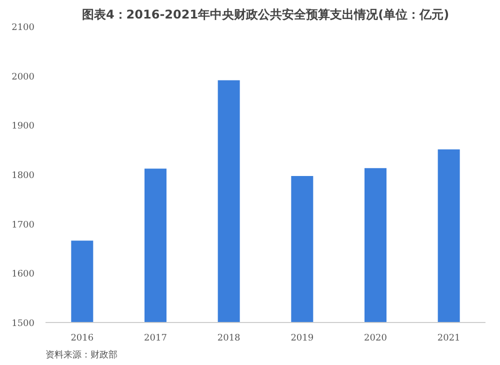 This screenshot has height=365, width=500. Describe the element at coordinates (302, 339) in the screenshot. I see `x-tick-label: 2019` at that location.